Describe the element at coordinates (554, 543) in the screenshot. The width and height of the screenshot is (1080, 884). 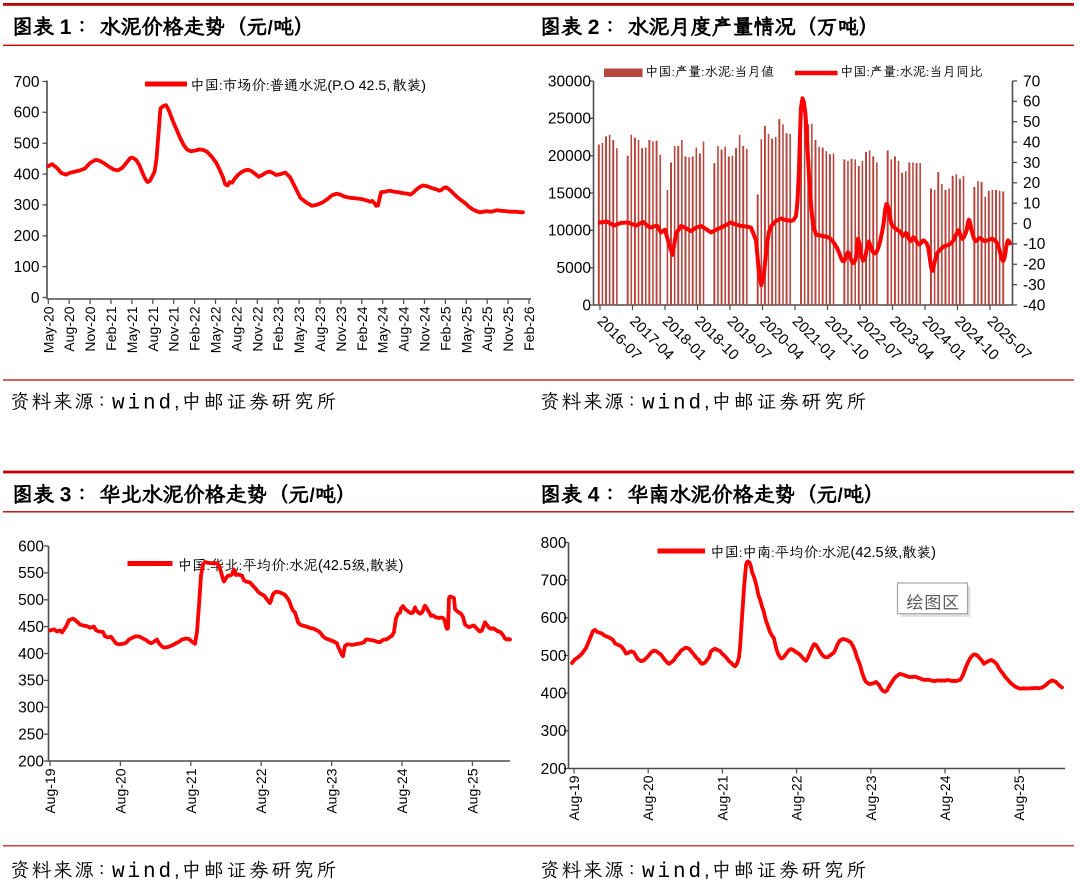
I see `svg-text: 800` at that location.